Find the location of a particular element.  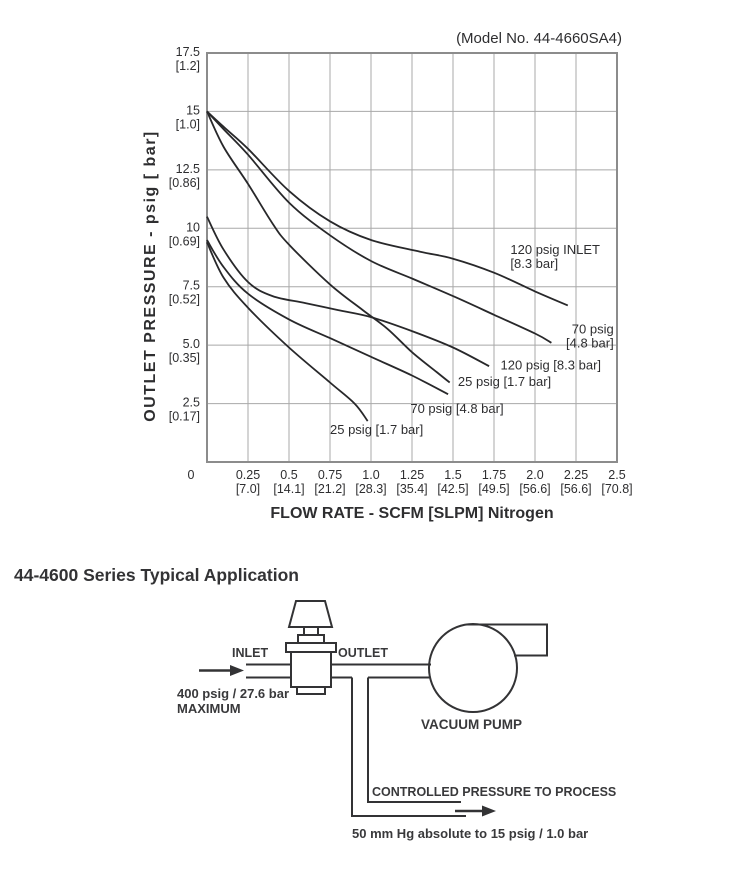

x-tick-label: 0.5 [14.1] is located at coordinates (288, 482).